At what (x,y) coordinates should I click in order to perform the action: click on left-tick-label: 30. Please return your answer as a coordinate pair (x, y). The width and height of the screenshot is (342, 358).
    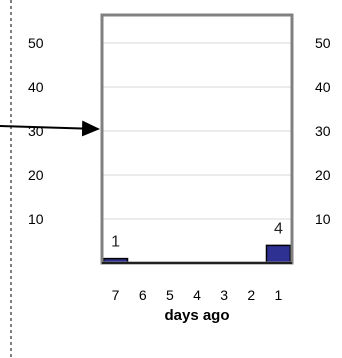
    Looking at the image, I should click on (36, 131).